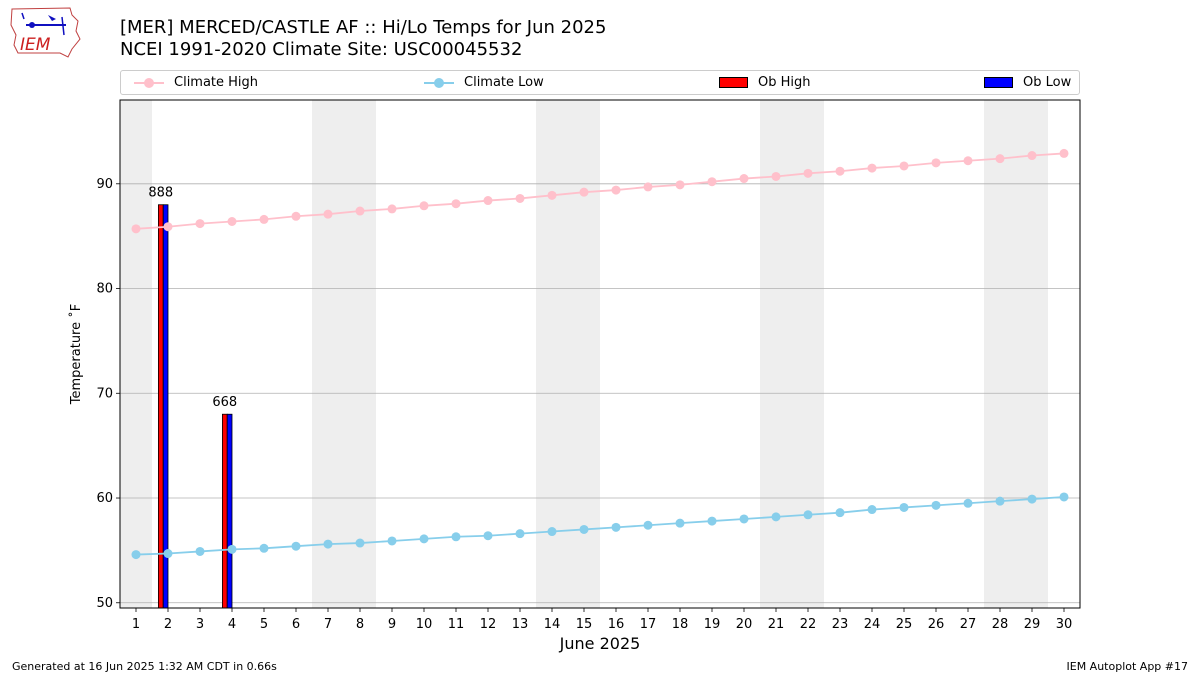 Image resolution: width=1200 pixels, height=675 pixels. What do you see at coordinates (648, 624) in the screenshot?
I see `x-tick-label: 17` at bounding box center [648, 624].